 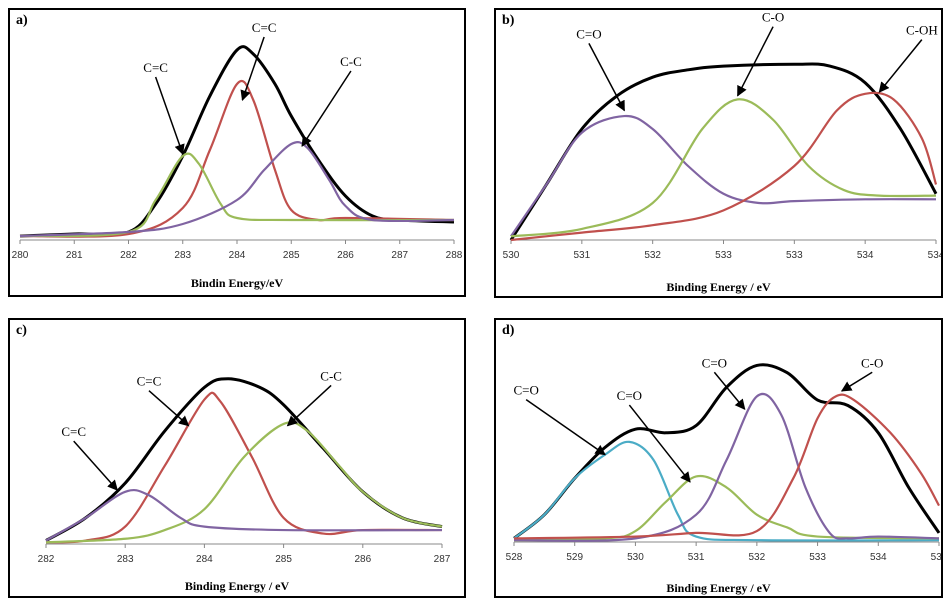 I want to click on x-axis-label: Bindin Energy/eV, so click(x=237, y=283).